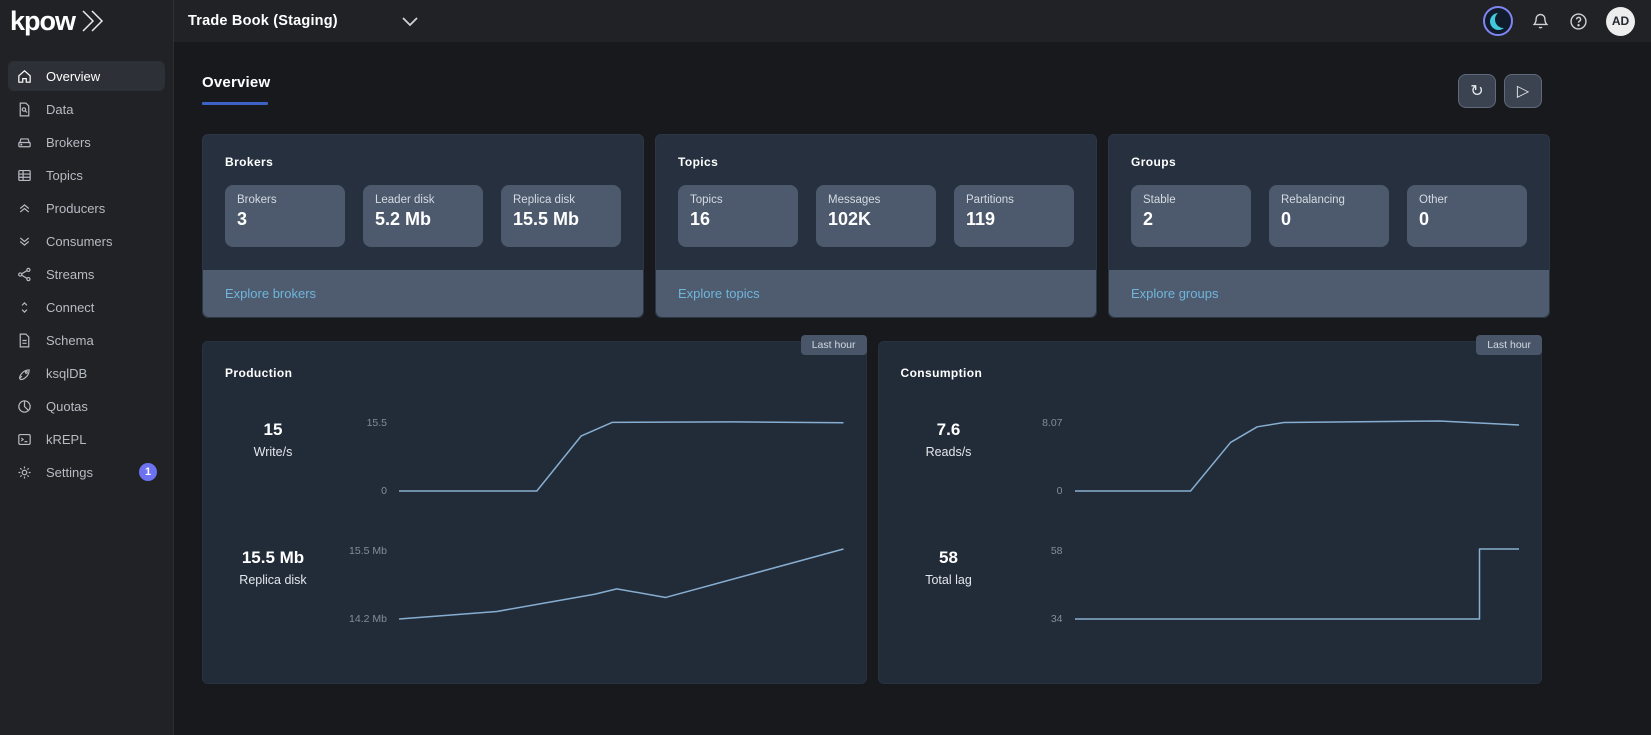  I want to click on sidebar-item-streams: Streams, so click(86, 274).